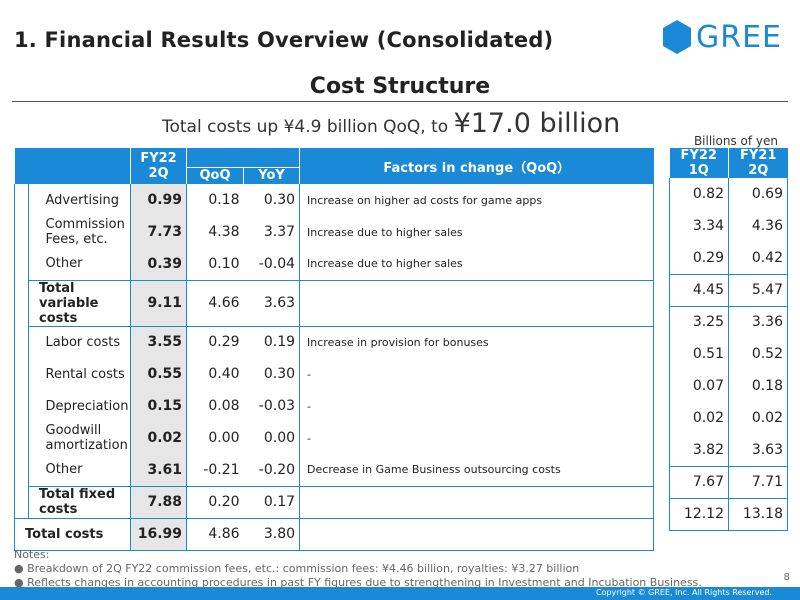  Describe the element at coordinates (786, 577) in the screenshot. I see `page-number: 8` at that location.